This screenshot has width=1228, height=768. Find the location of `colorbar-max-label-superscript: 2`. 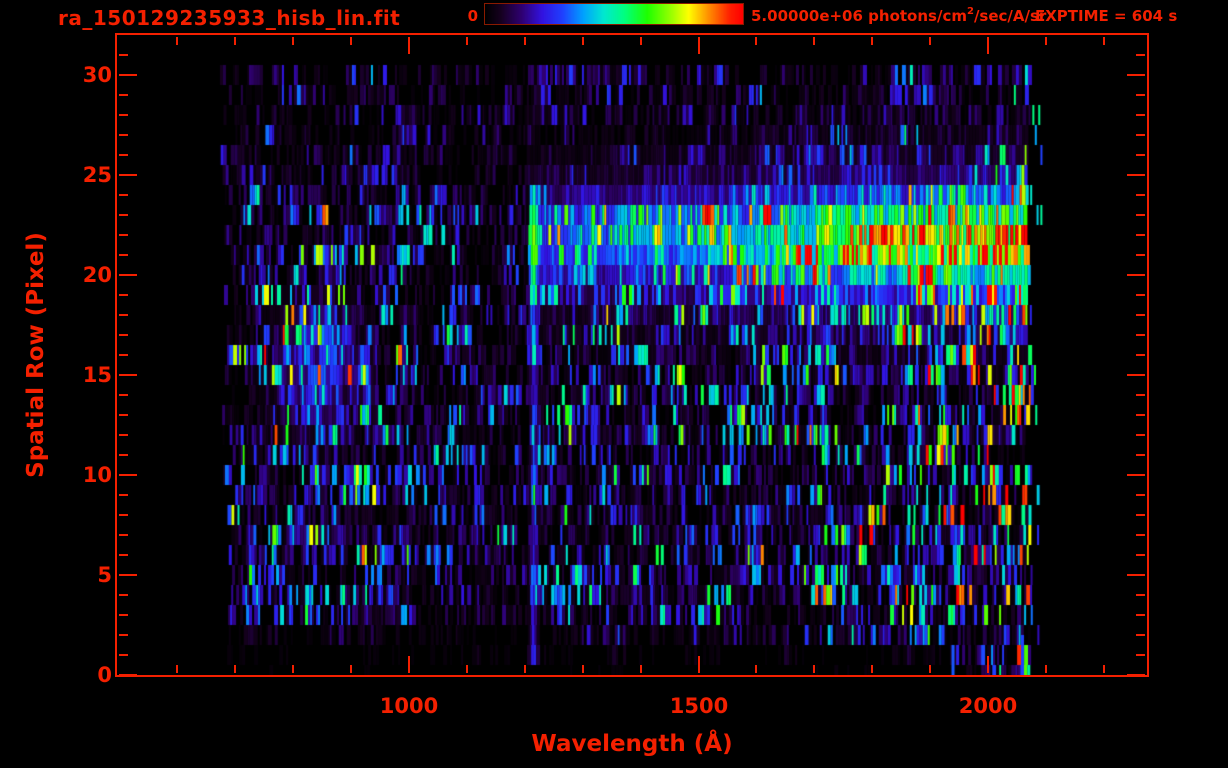

colorbar-max-label-superscript: 2 is located at coordinates (970, 11).